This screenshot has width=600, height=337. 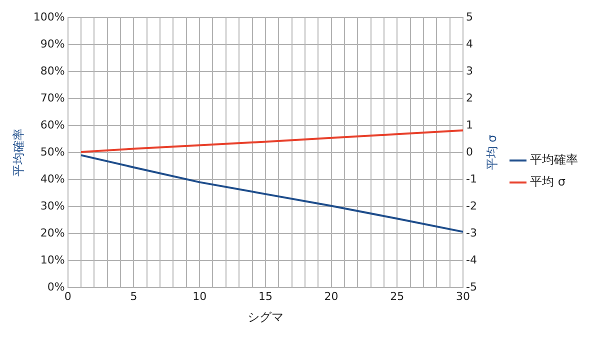 I want to click on x-tick-label: 25, so click(x=397, y=296).